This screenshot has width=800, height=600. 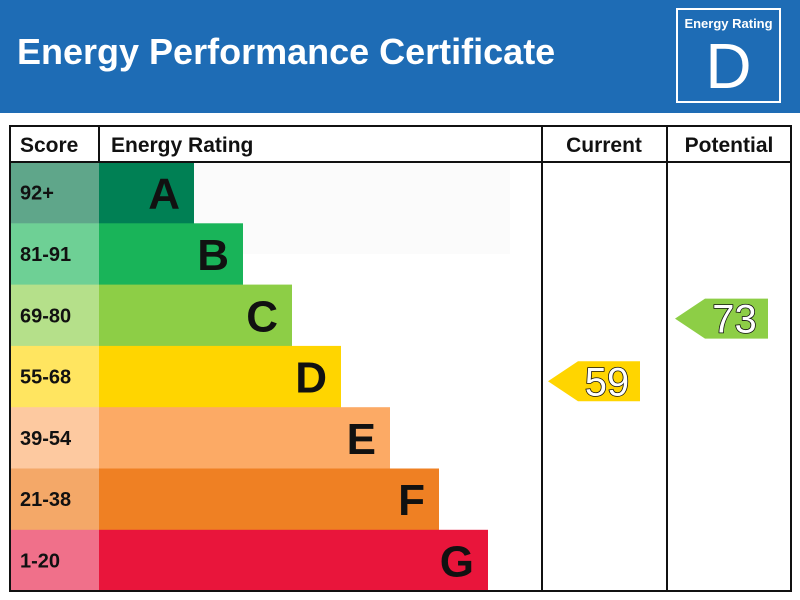 I want to click on band-letter: C, so click(x=262, y=316).